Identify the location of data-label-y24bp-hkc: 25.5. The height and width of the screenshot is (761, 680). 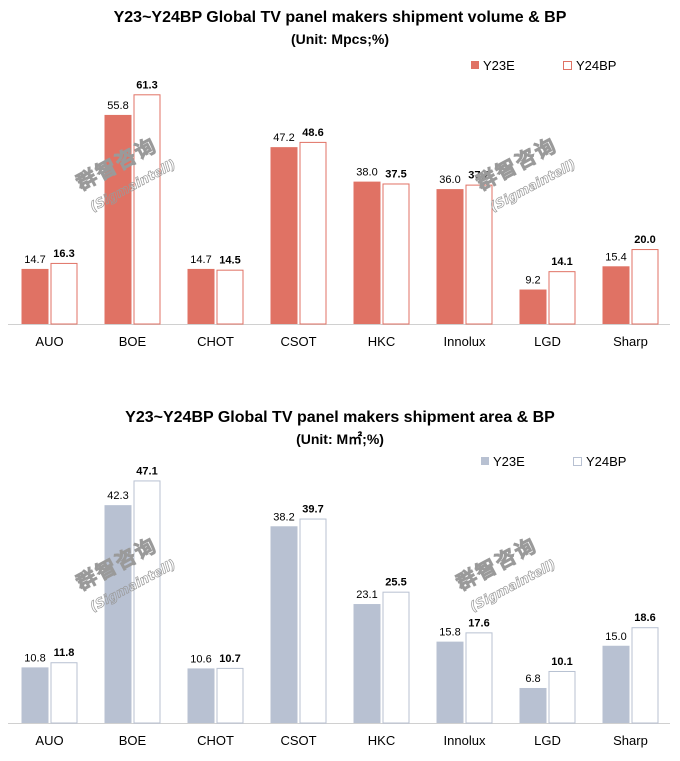
(395, 583).